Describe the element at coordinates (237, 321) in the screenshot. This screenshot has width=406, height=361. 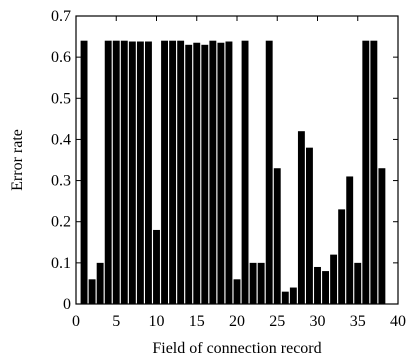
I see `x-tick-label: 20` at that location.